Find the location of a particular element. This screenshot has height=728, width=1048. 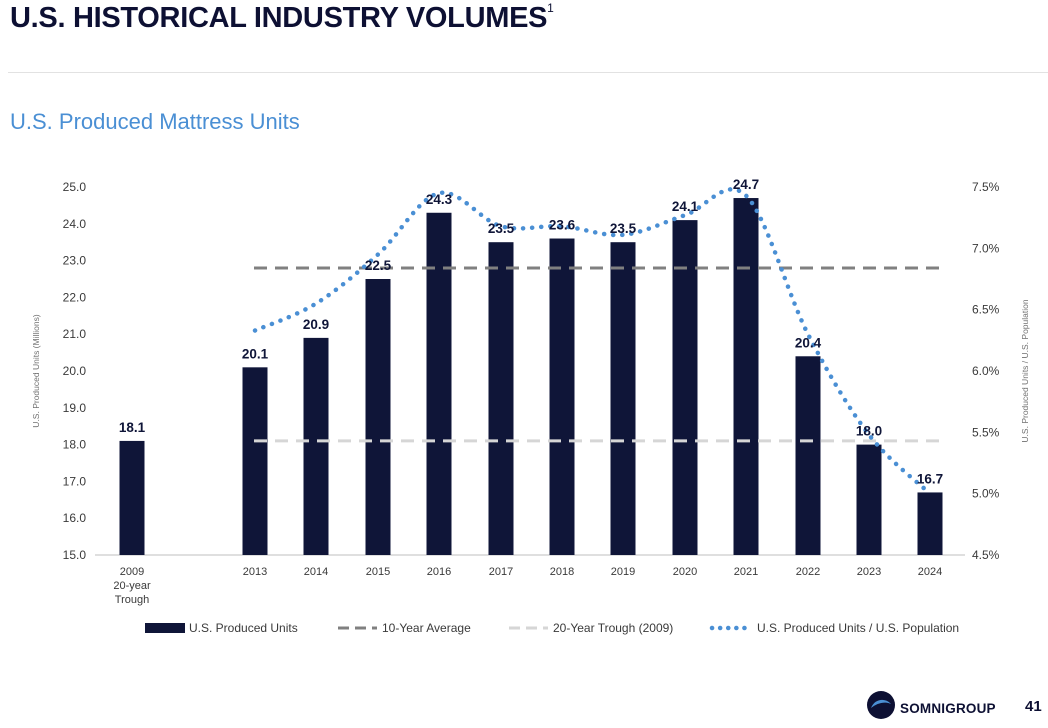

bar-data-label: 23.6 is located at coordinates (562, 225).